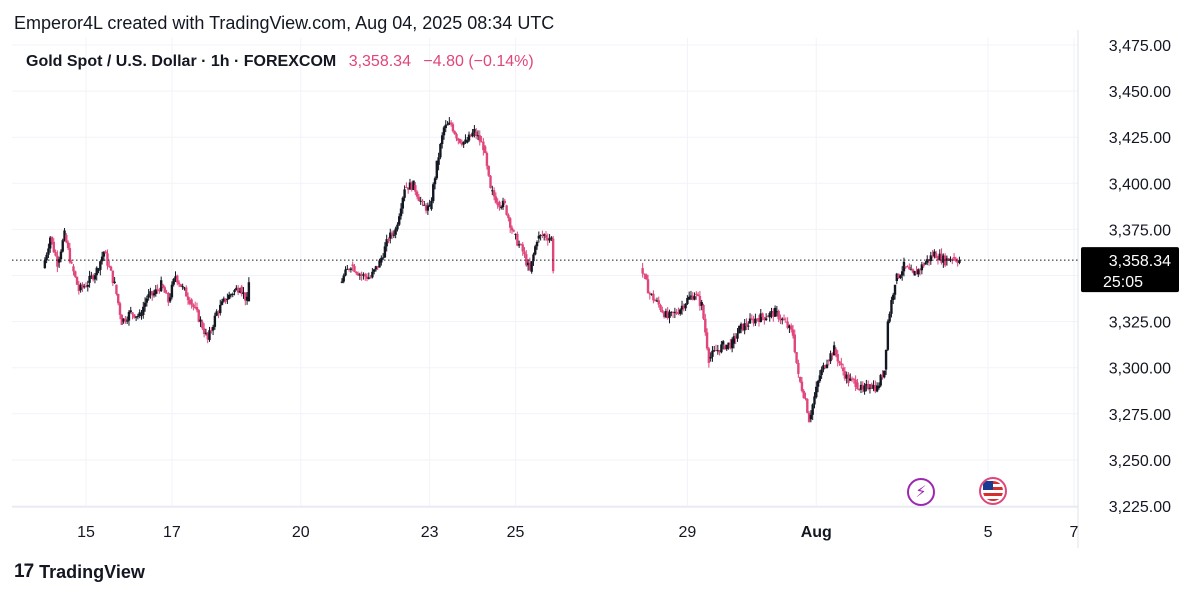 This screenshot has height=599, width=1200. I want to click on bolt-icon: ⚡, so click(921, 492).